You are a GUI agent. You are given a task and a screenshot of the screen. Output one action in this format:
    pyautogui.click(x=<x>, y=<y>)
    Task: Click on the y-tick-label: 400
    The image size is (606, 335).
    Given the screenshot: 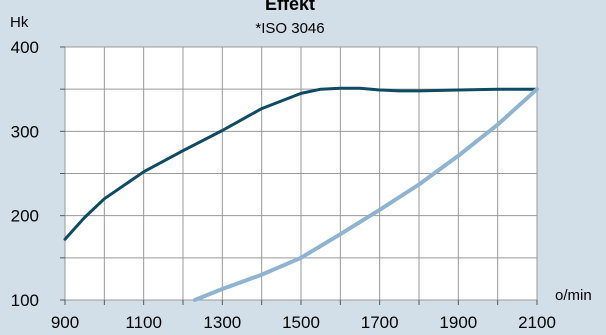 What is the action you would take?
    pyautogui.click(x=25, y=47)
    